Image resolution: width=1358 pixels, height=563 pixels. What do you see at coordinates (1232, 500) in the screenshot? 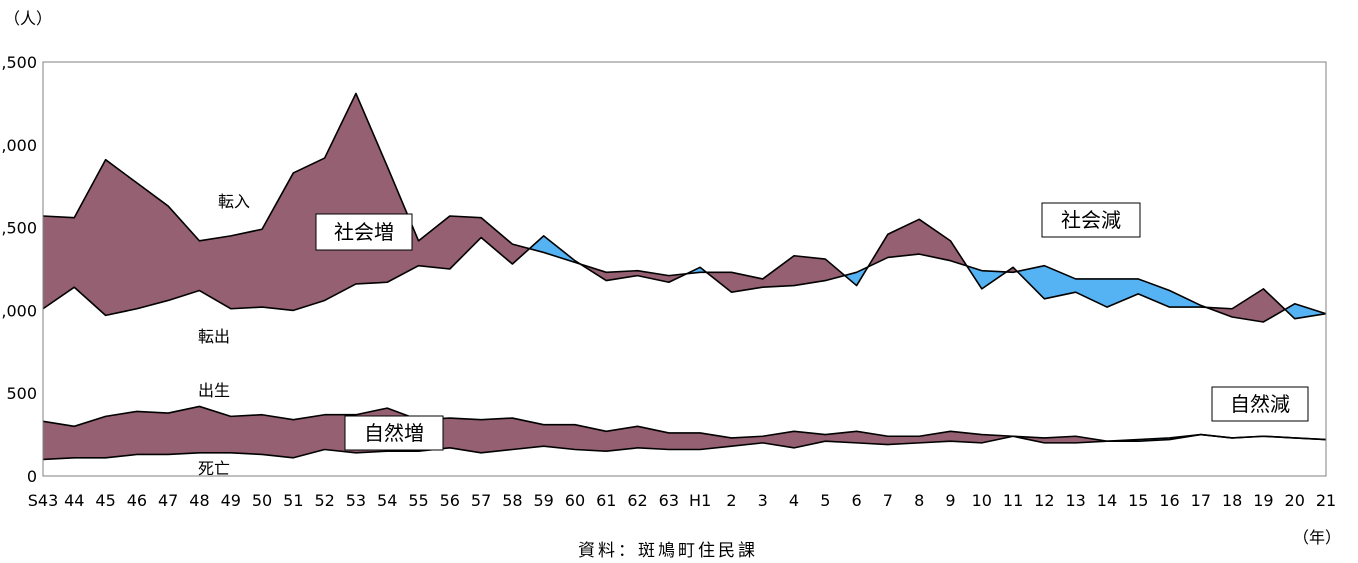
I see `x-tick-label: 18` at bounding box center [1232, 500].